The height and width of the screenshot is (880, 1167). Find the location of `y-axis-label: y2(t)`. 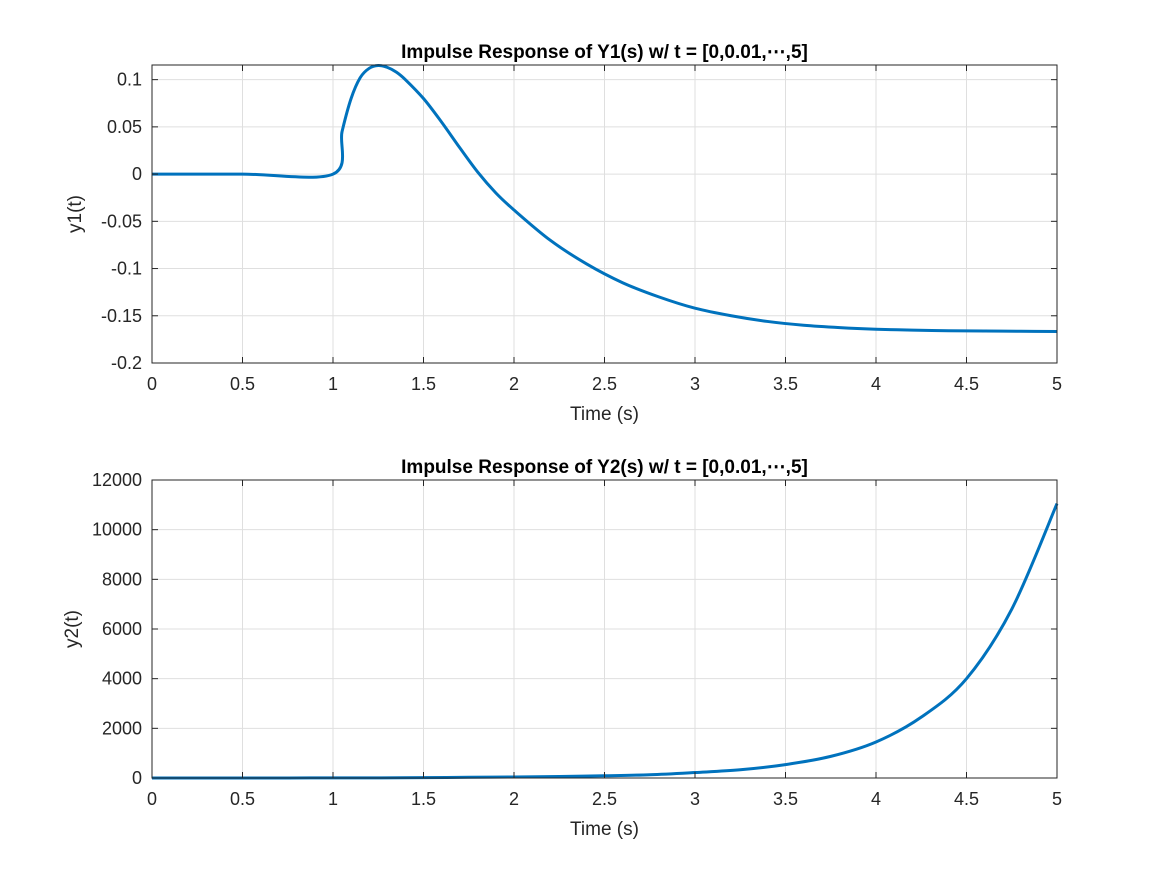

y-axis-label: y2(t) is located at coordinates (72, 629).